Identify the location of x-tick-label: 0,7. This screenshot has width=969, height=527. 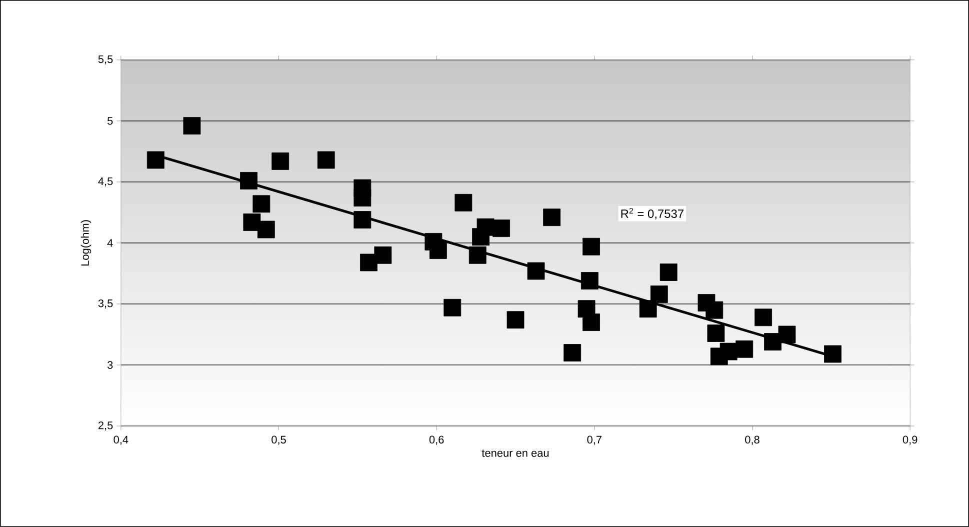
(594, 440).